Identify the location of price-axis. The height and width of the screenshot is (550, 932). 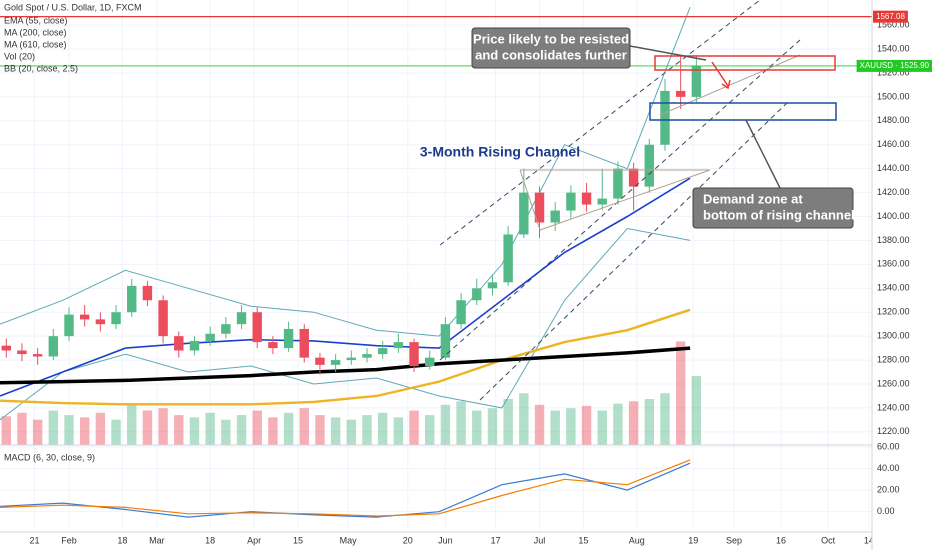
(902, 275).